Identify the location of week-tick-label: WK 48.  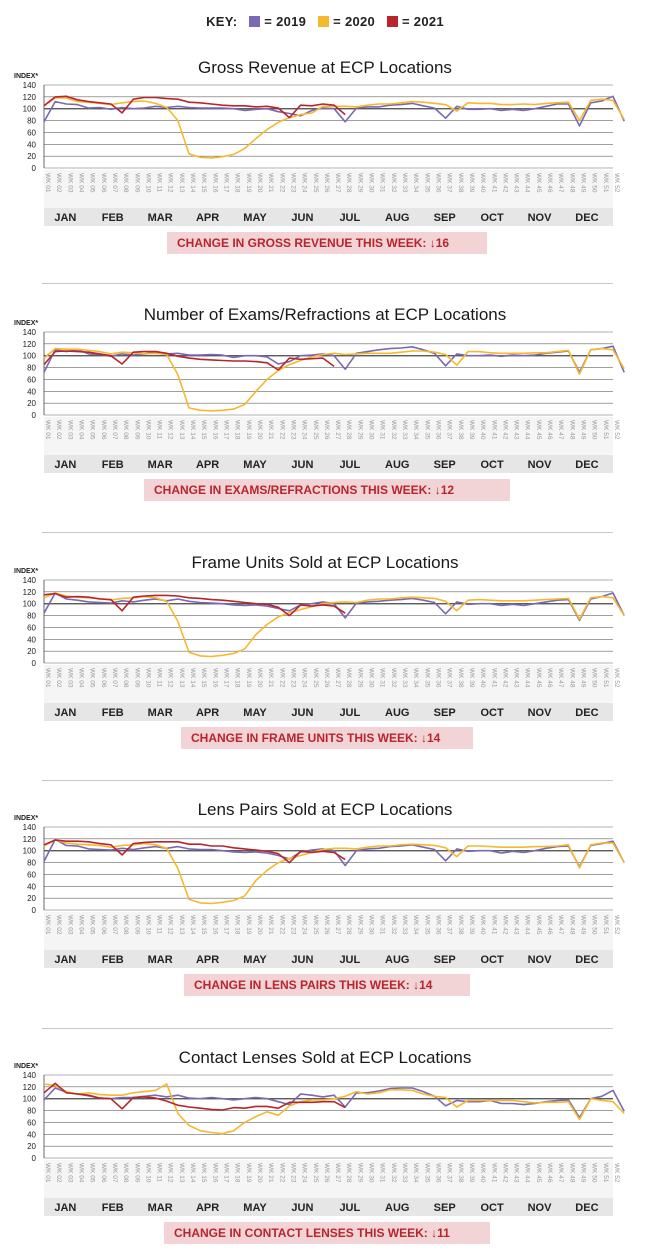
(571, 183).